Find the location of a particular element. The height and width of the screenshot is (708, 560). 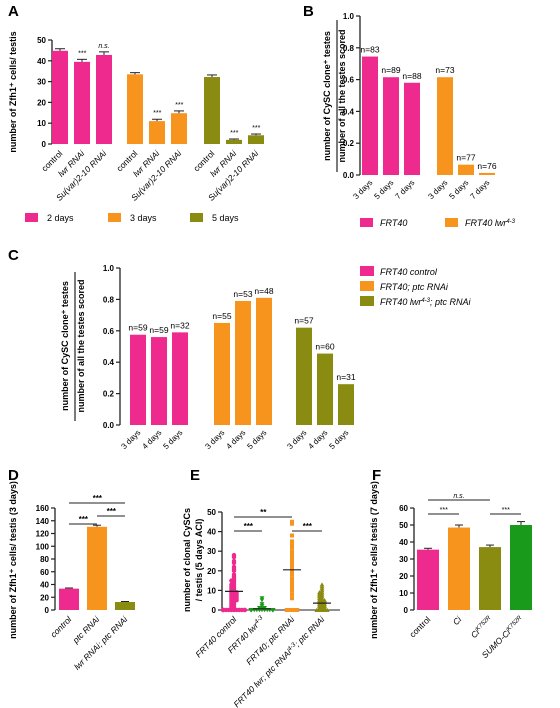

panel-d-bar is located at coordinates (97, 568).